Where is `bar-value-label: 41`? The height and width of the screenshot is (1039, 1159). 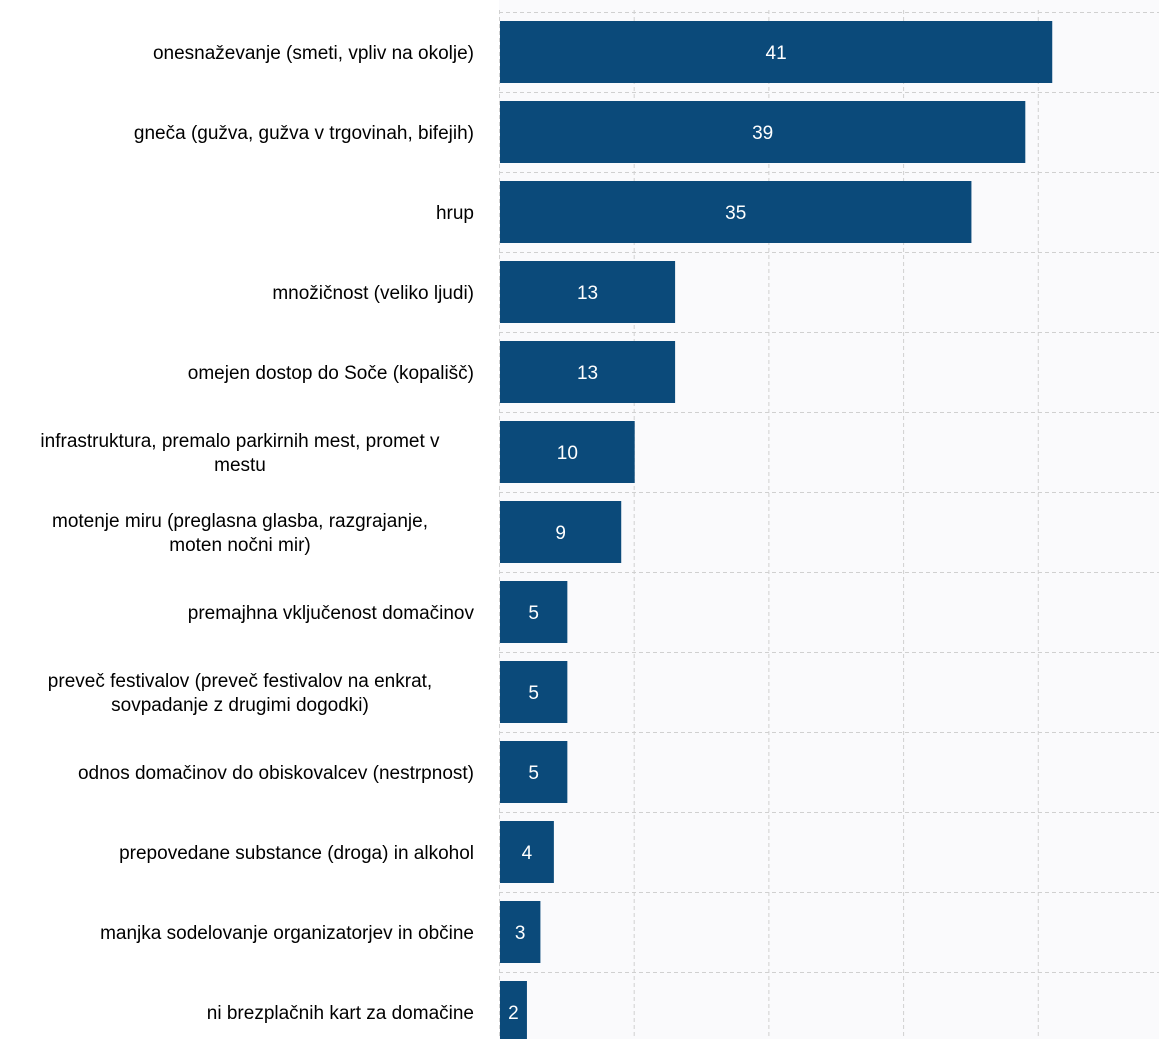 bar-value-label: 41 is located at coordinates (776, 53).